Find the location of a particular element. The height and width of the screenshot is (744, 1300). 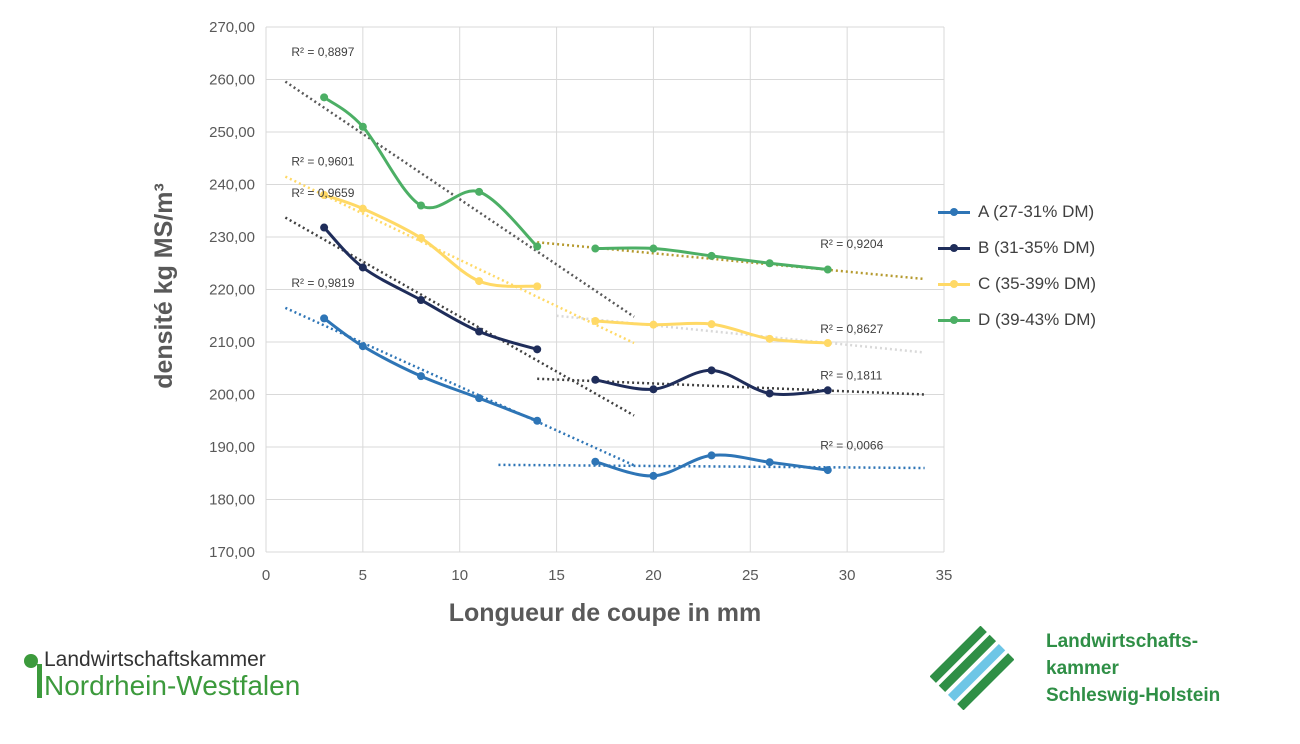

r-squared-label: R² = 0,9204 is located at coordinates (851, 244).